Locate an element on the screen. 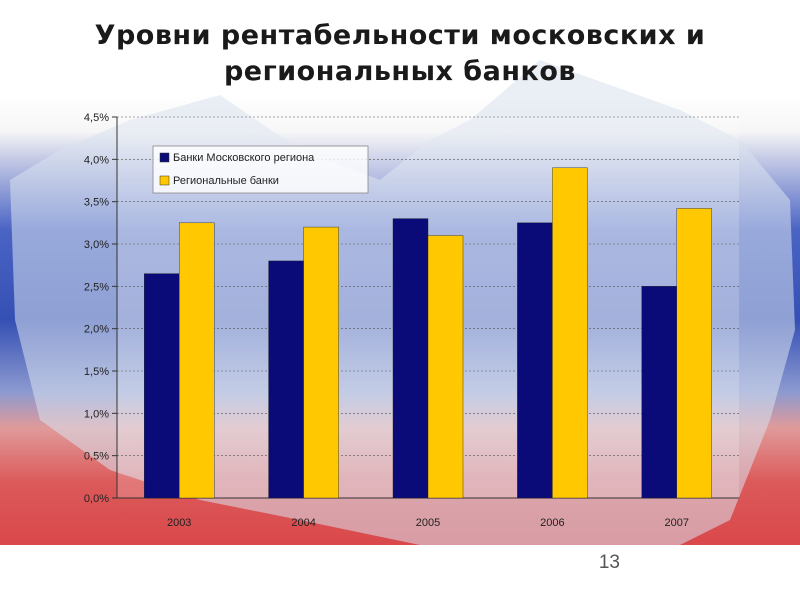 The height and width of the screenshot is (600, 800). bar-regional-2004 is located at coordinates (321, 362).